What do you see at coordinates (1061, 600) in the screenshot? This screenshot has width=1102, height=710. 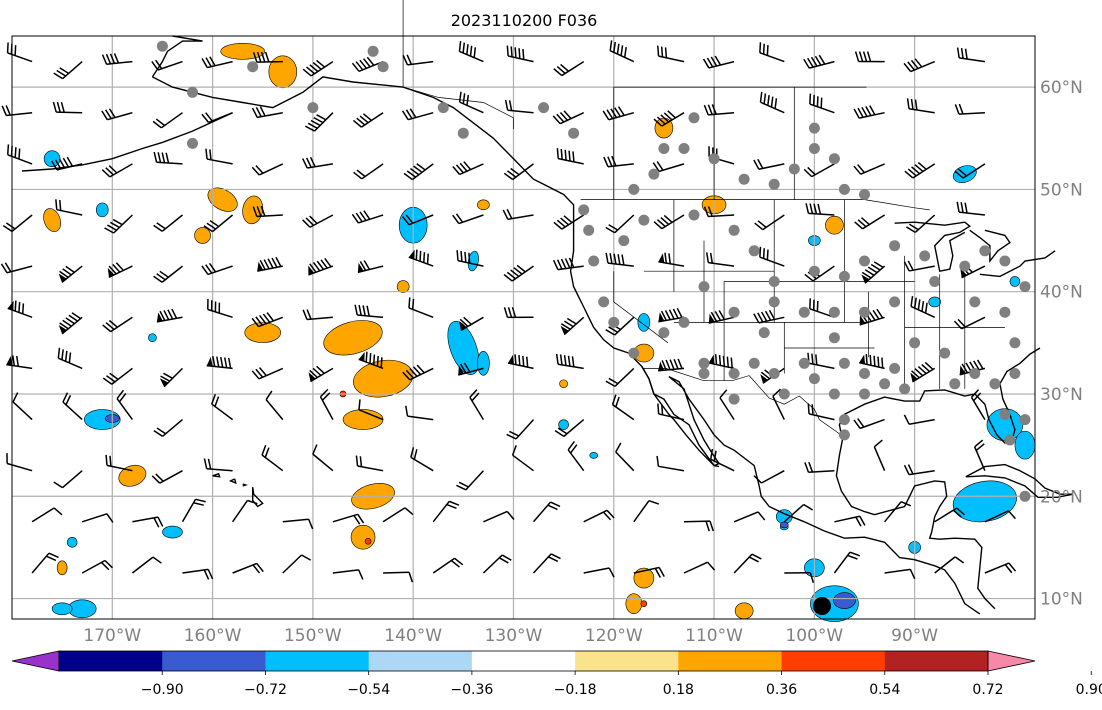 I see `latitude-label: 10°N` at bounding box center [1061, 600].